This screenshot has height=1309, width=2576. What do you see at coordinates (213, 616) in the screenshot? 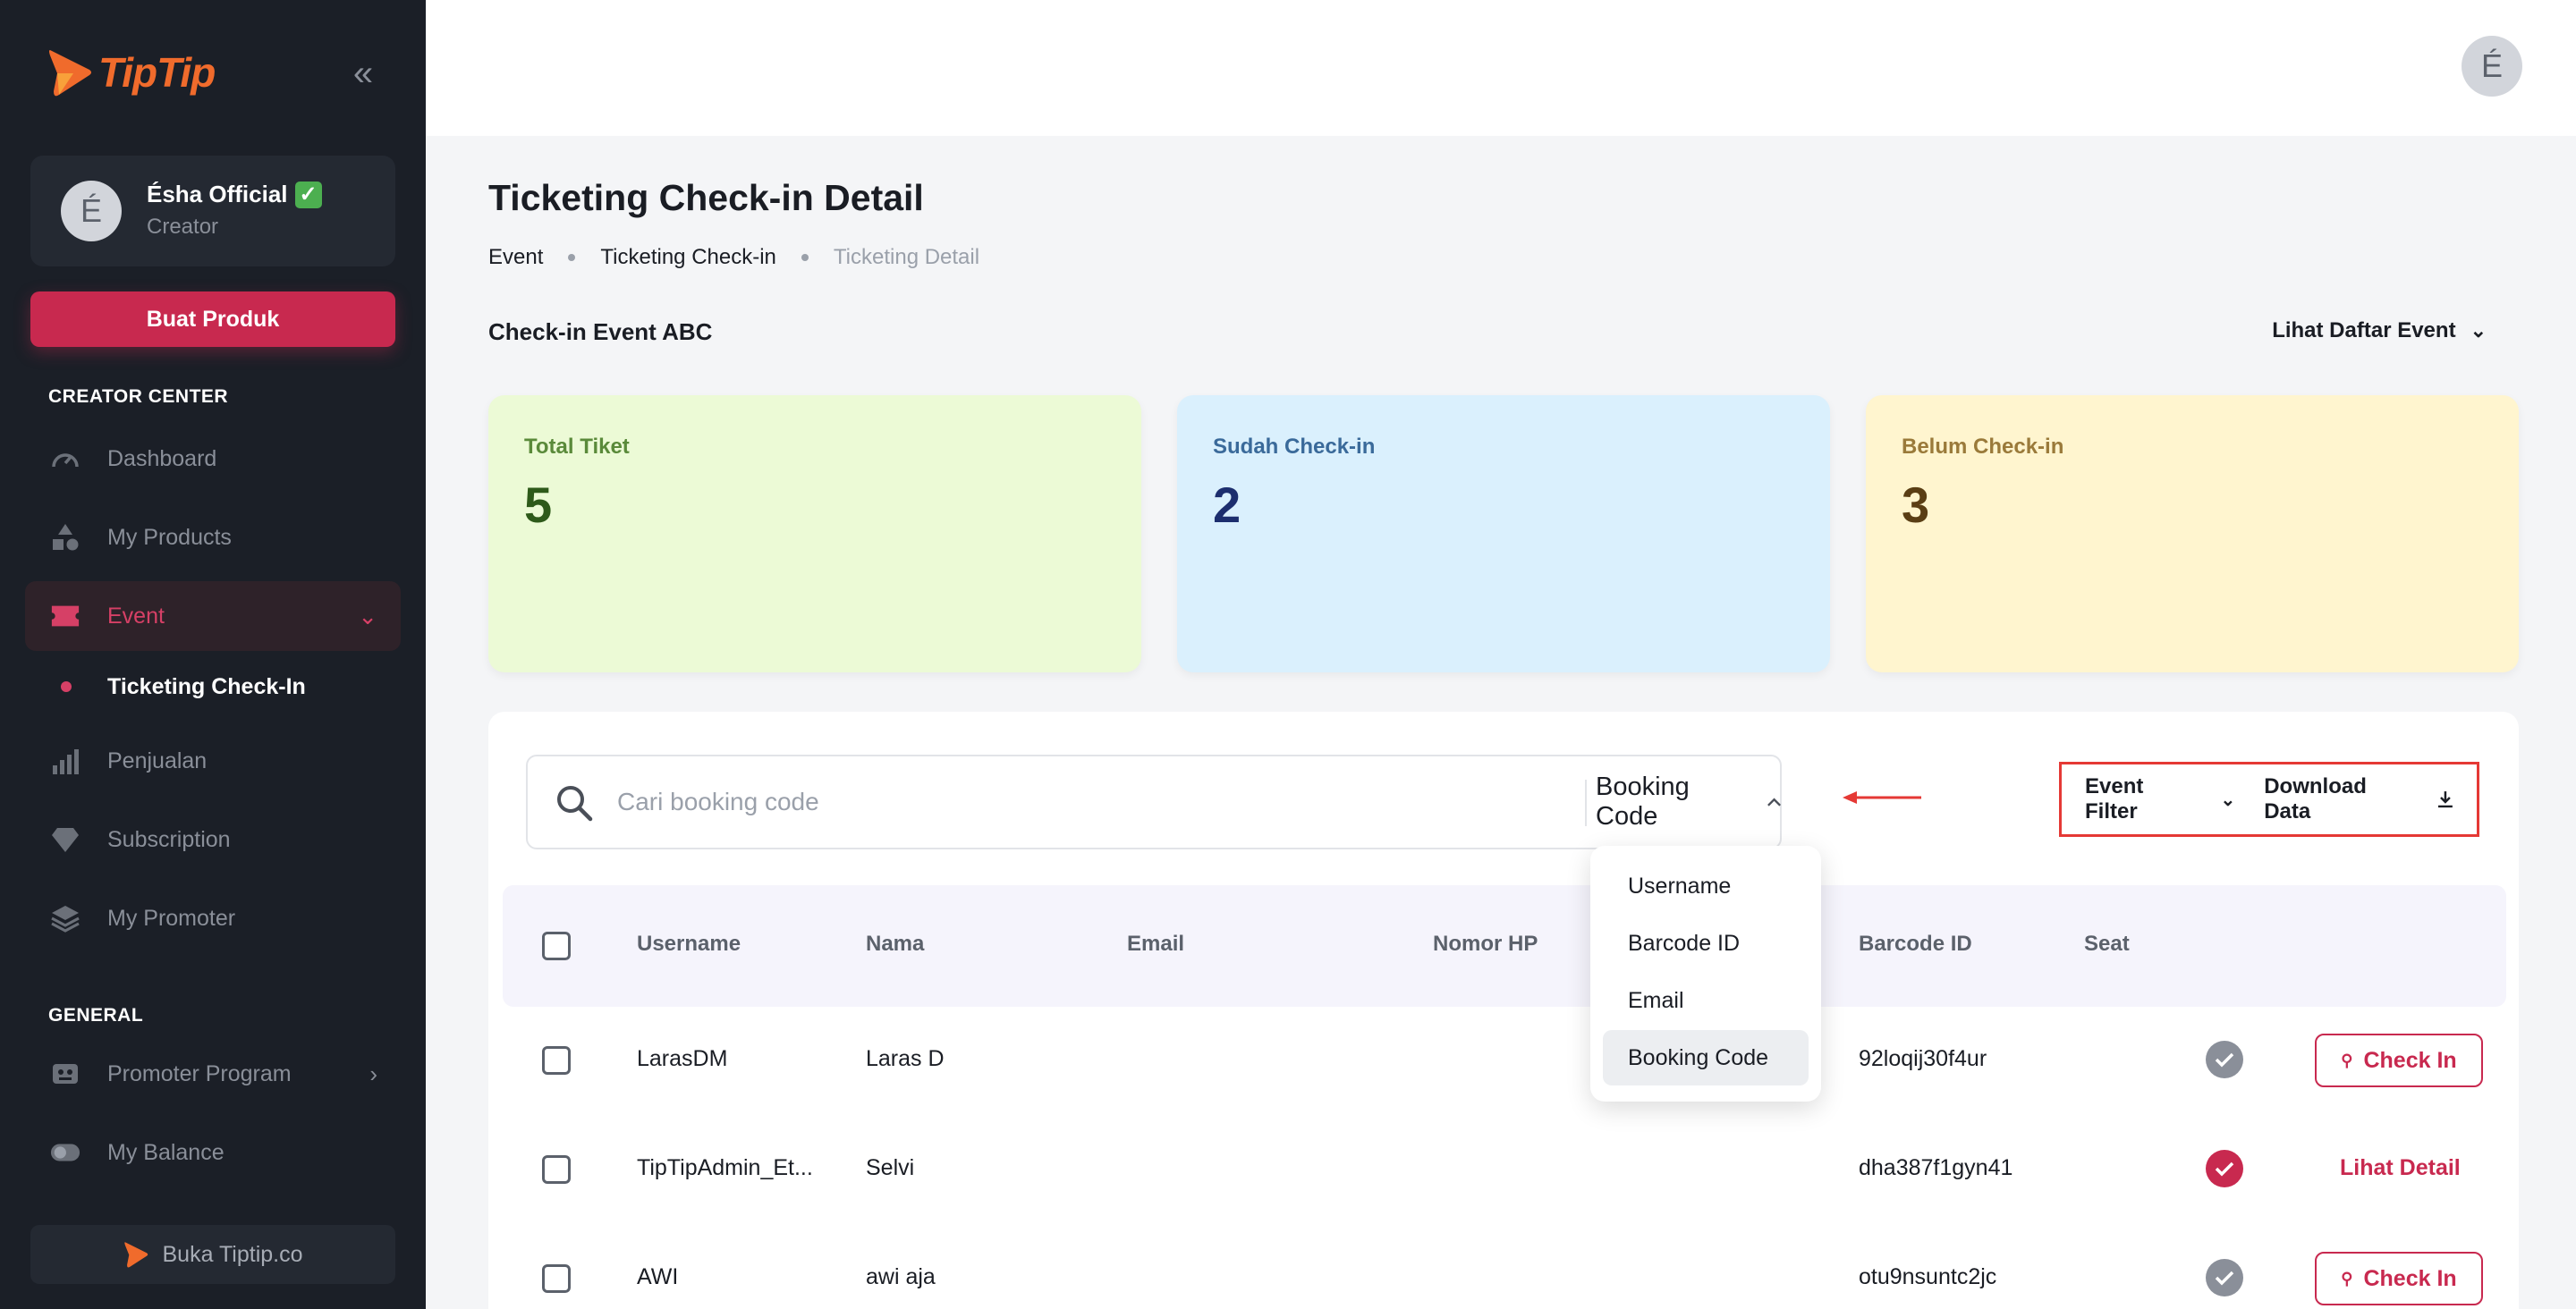
I see `sidebar-item-event: Event ⌄` at bounding box center [213, 616].